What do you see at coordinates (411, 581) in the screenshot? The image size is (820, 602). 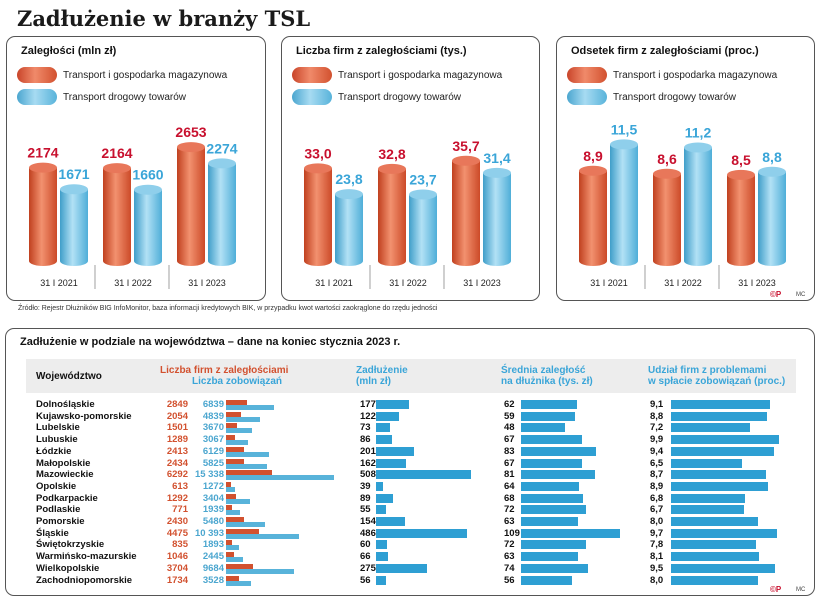 I see `table-row: Zachodniopomorskie 1734 3528 56 56 8,0` at bounding box center [411, 581].